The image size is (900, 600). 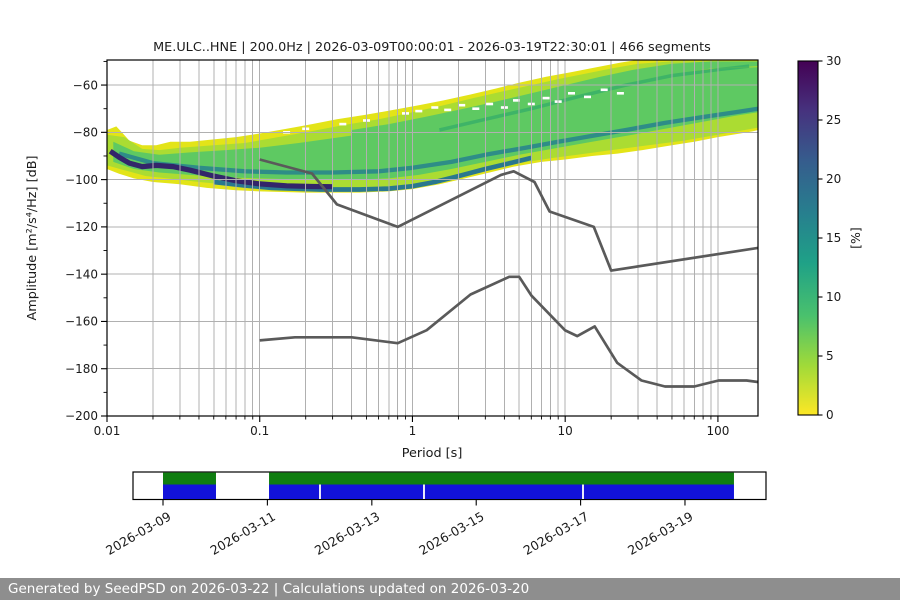 What do you see at coordinates (372, 173) in the screenshot?
I see `teal-bottom-ridge` at bounding box center [372, 173].